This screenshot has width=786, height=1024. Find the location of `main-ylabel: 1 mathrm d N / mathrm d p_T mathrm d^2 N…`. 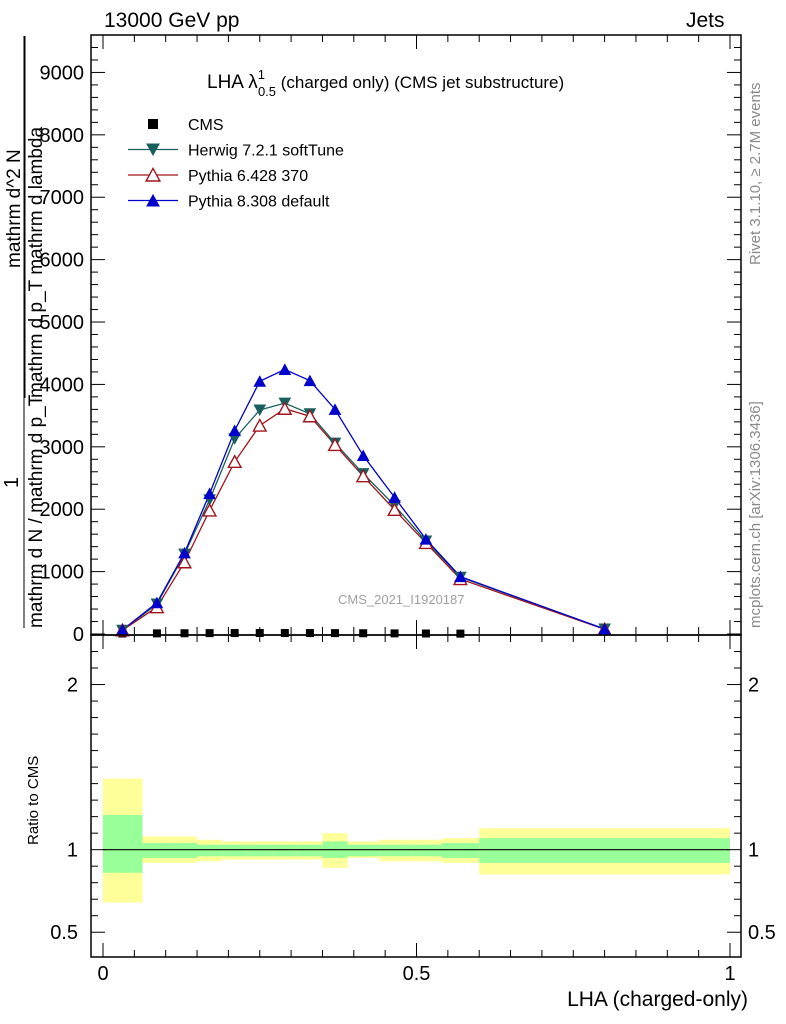

main-ylabel: 1 mathrm d N / mathrm d p_T mathrm d^2 N… is located at coordinates (24, 332).